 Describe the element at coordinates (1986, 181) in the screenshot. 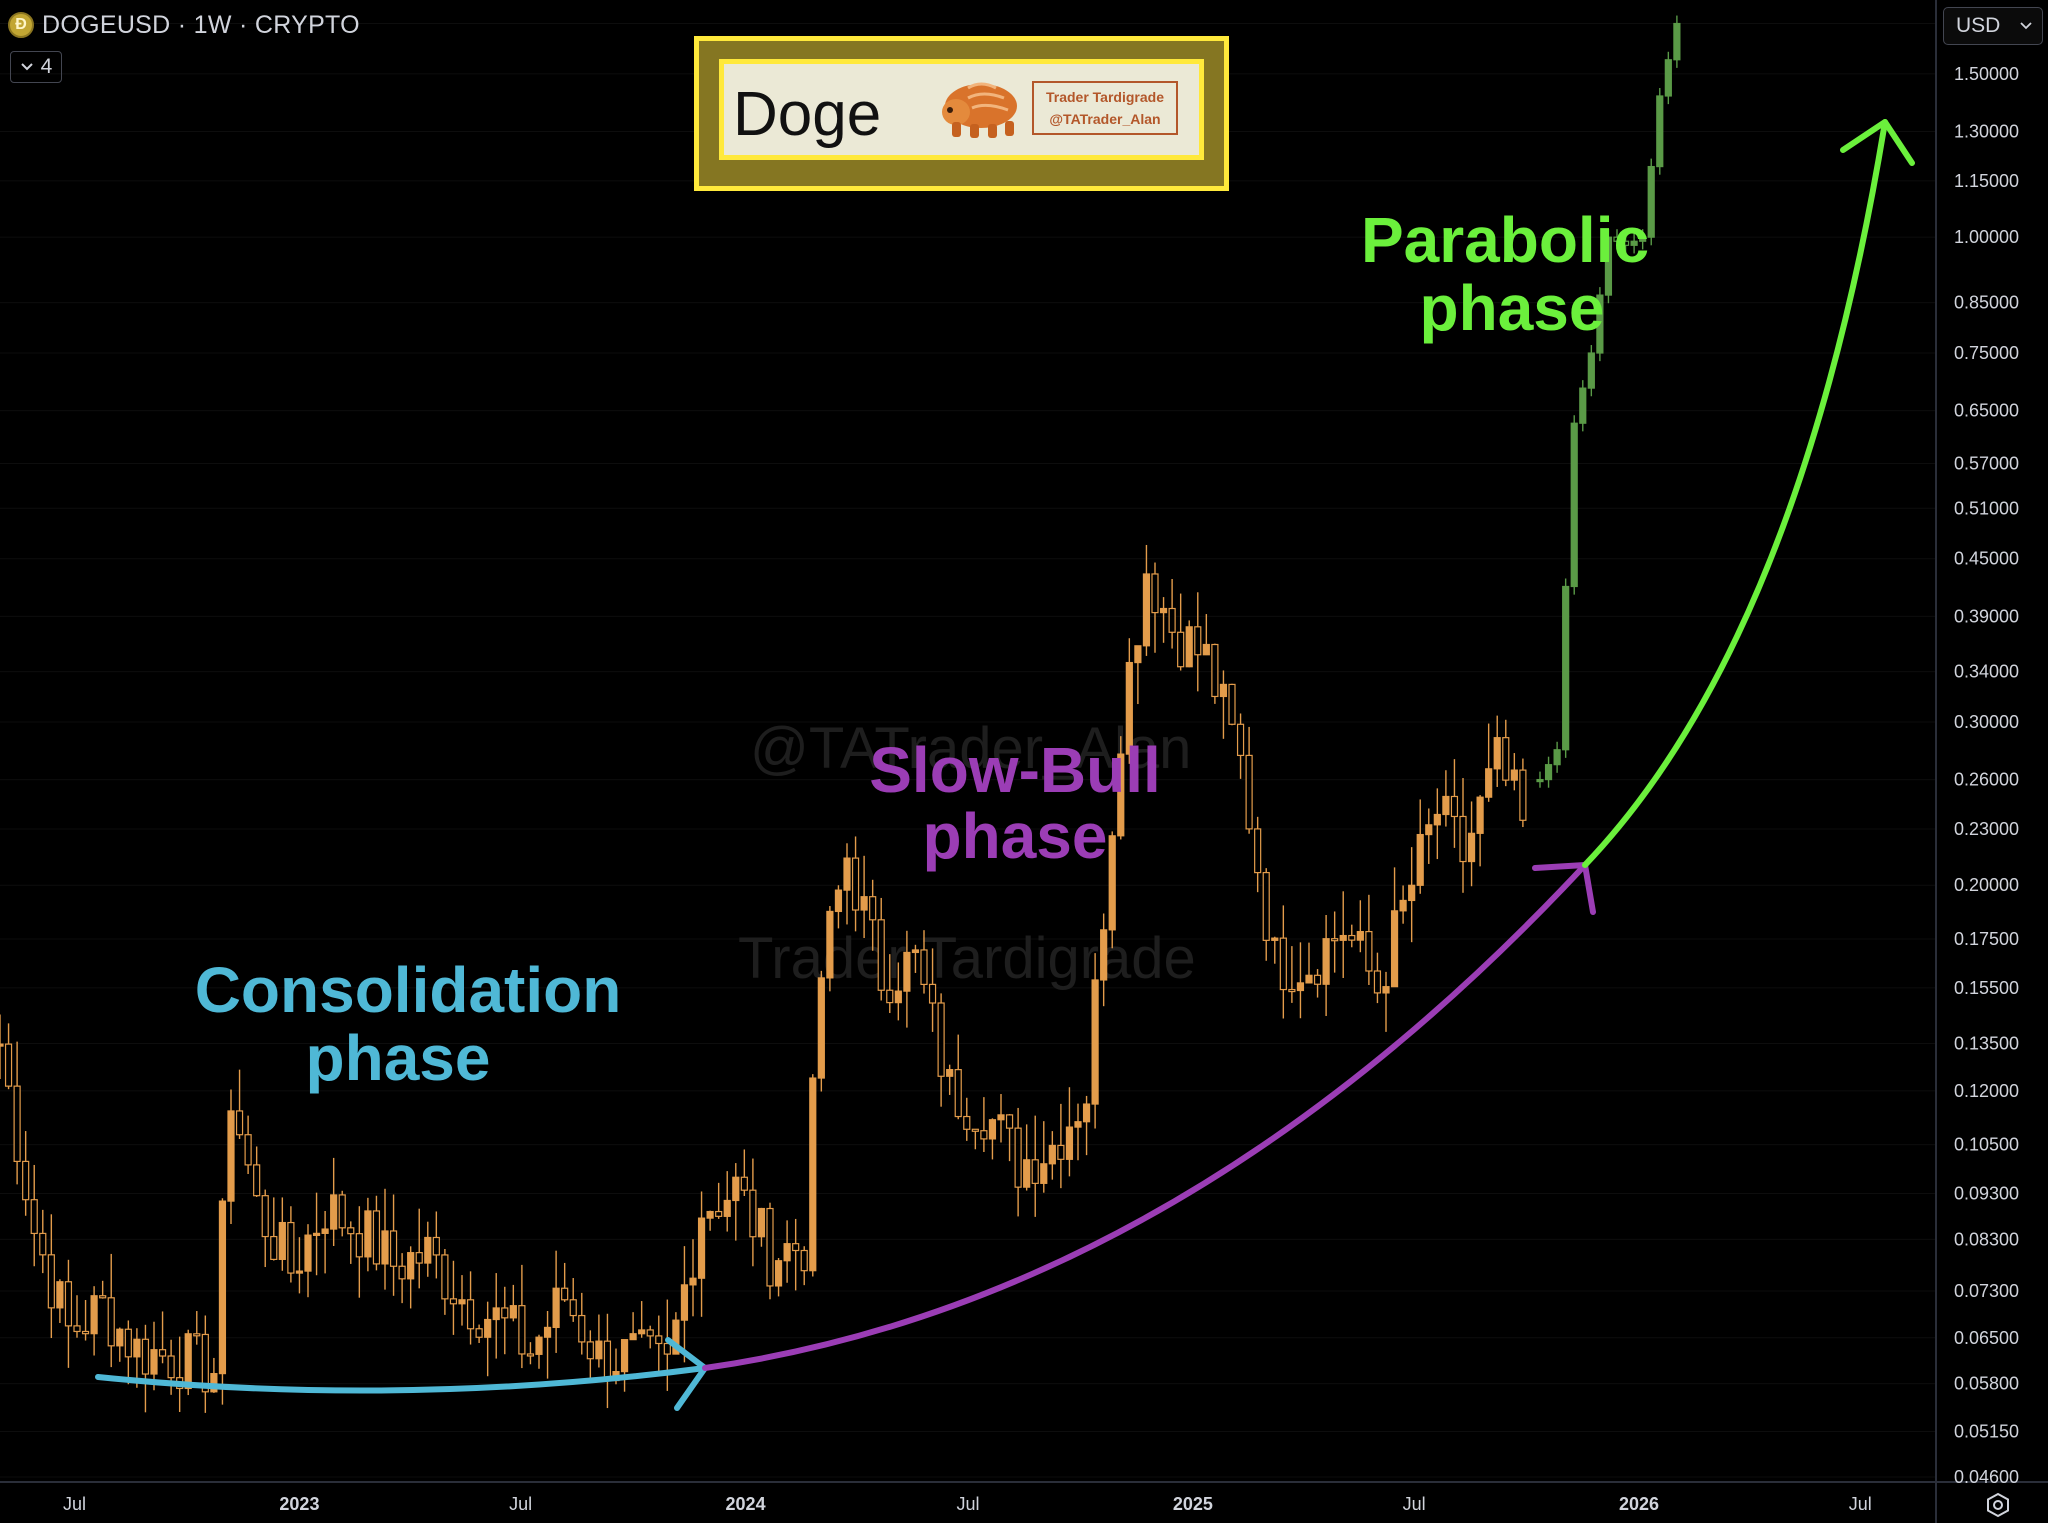

I see `price-tick-label: 1.15000` at that location.